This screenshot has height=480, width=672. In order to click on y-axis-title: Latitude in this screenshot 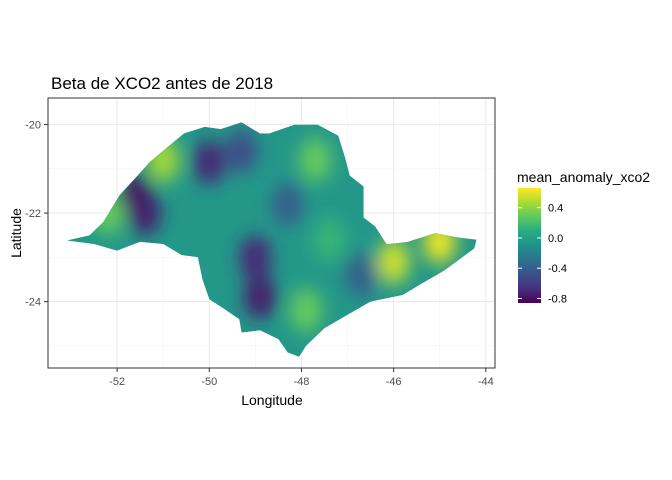, I will do `click(16, 233)`.